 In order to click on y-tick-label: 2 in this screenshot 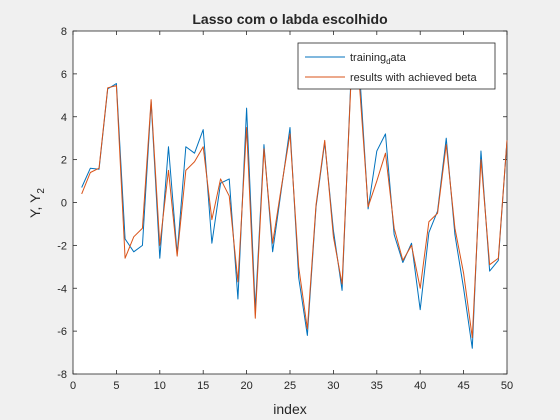, I will do `click(64, 161)`.